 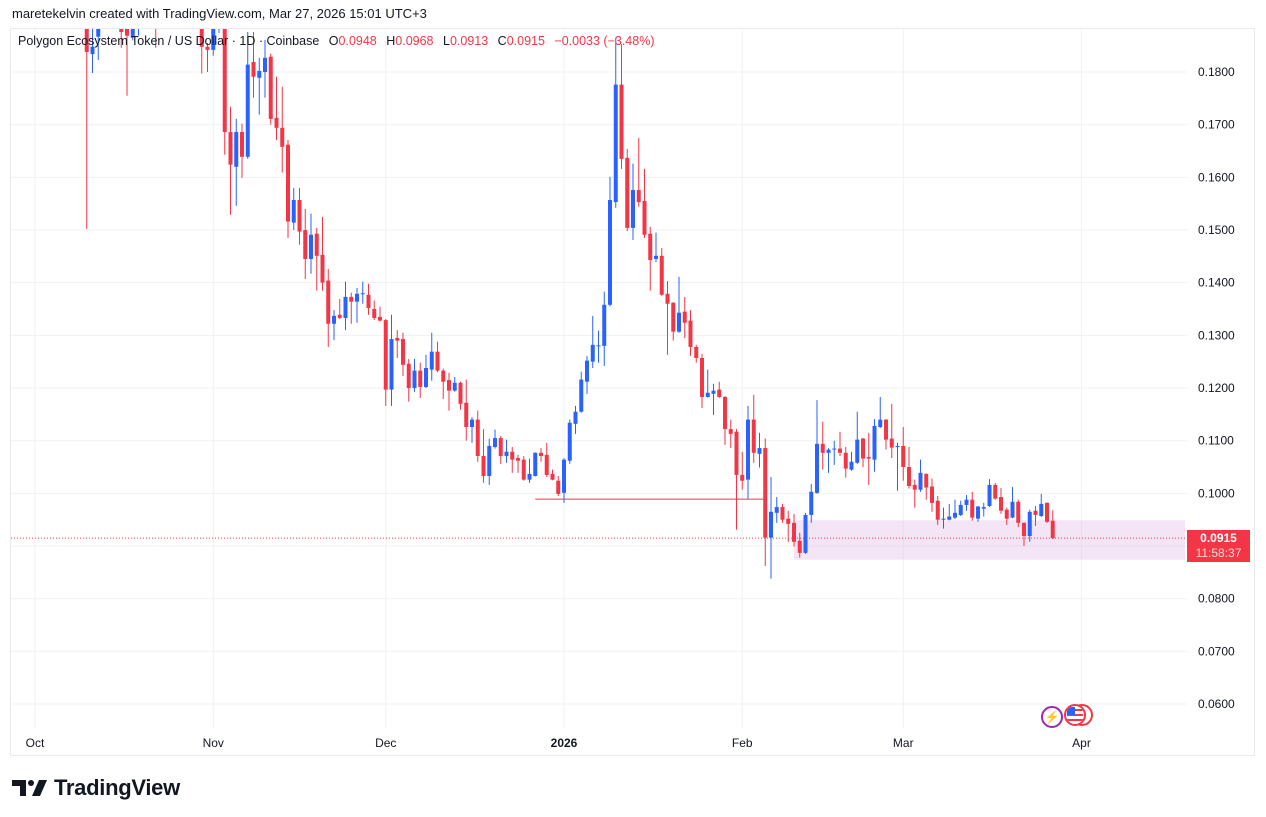 I want to click on tradingview-logo: TradingView, so click(x=96, y=788).